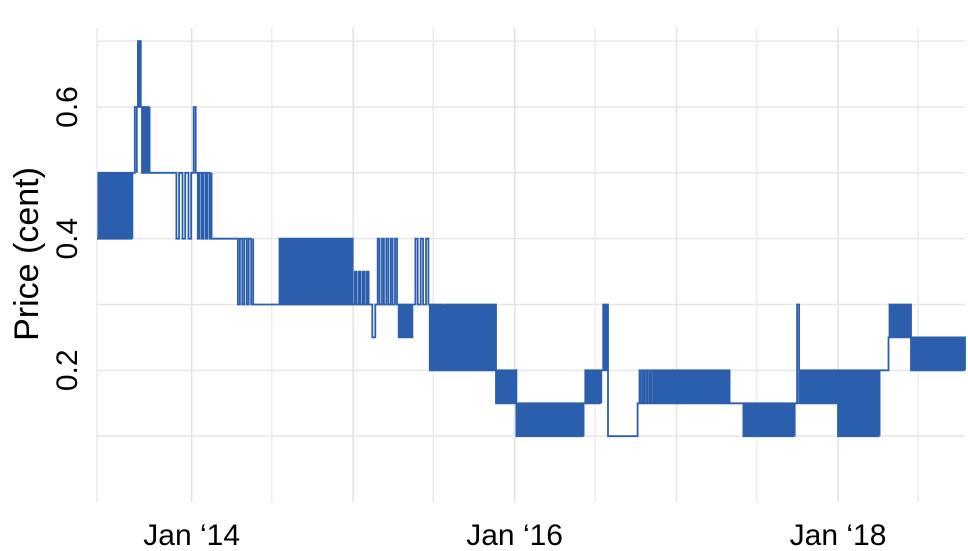 The width and height of the screenshot is (968, 551). Describe the element at coordinates (27, 254) in the screenshot. I see `y-axis-label: Price (cent)` at that location.